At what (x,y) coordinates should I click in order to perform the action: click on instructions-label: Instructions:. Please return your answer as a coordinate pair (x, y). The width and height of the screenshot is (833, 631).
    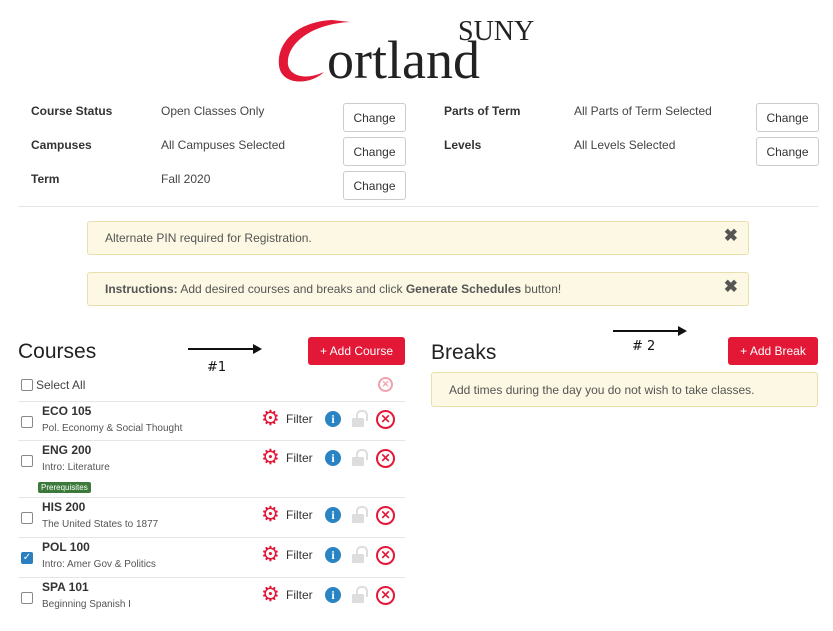
    Looking at the image, I should click on (141, 289).